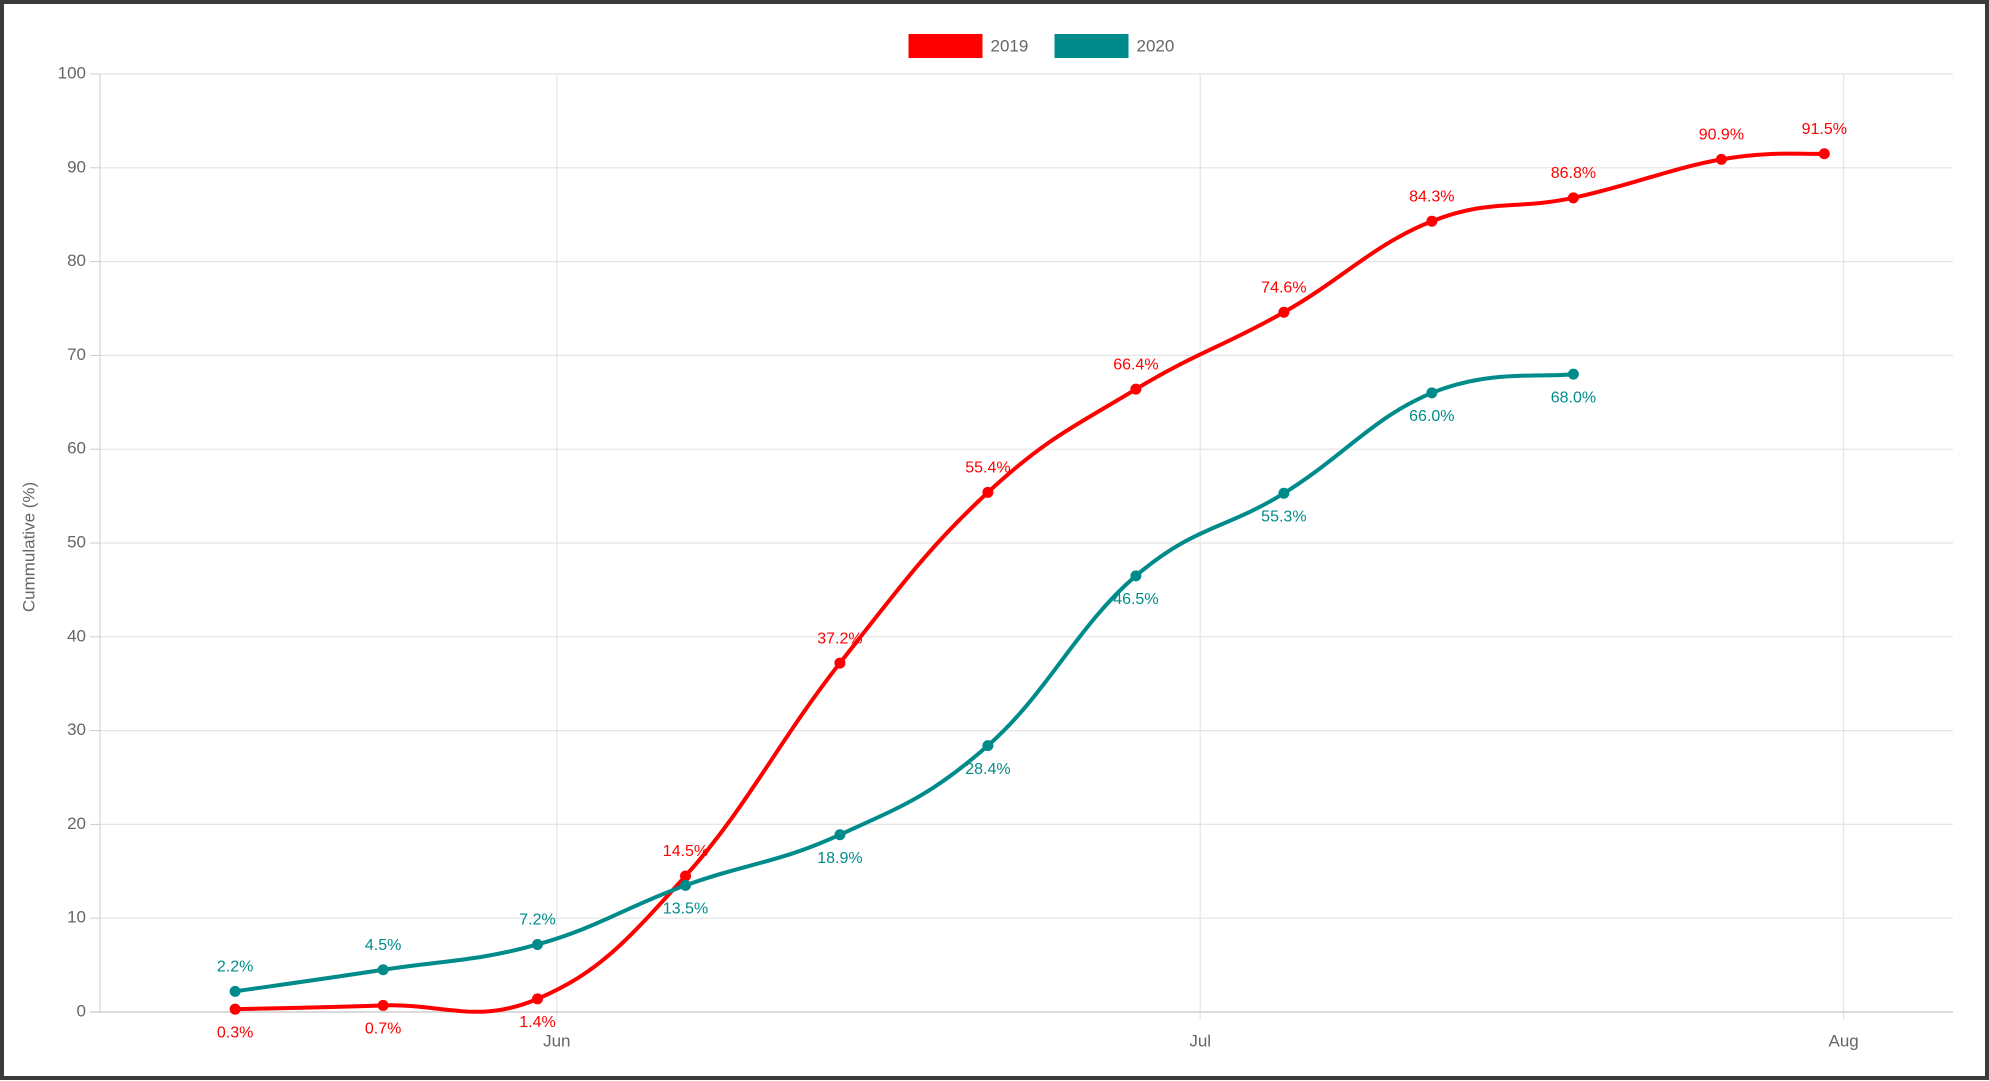 The width and height of the screenshot is (1989, 1081). I want to click on y-tick-label: 60, so click(76, 448).